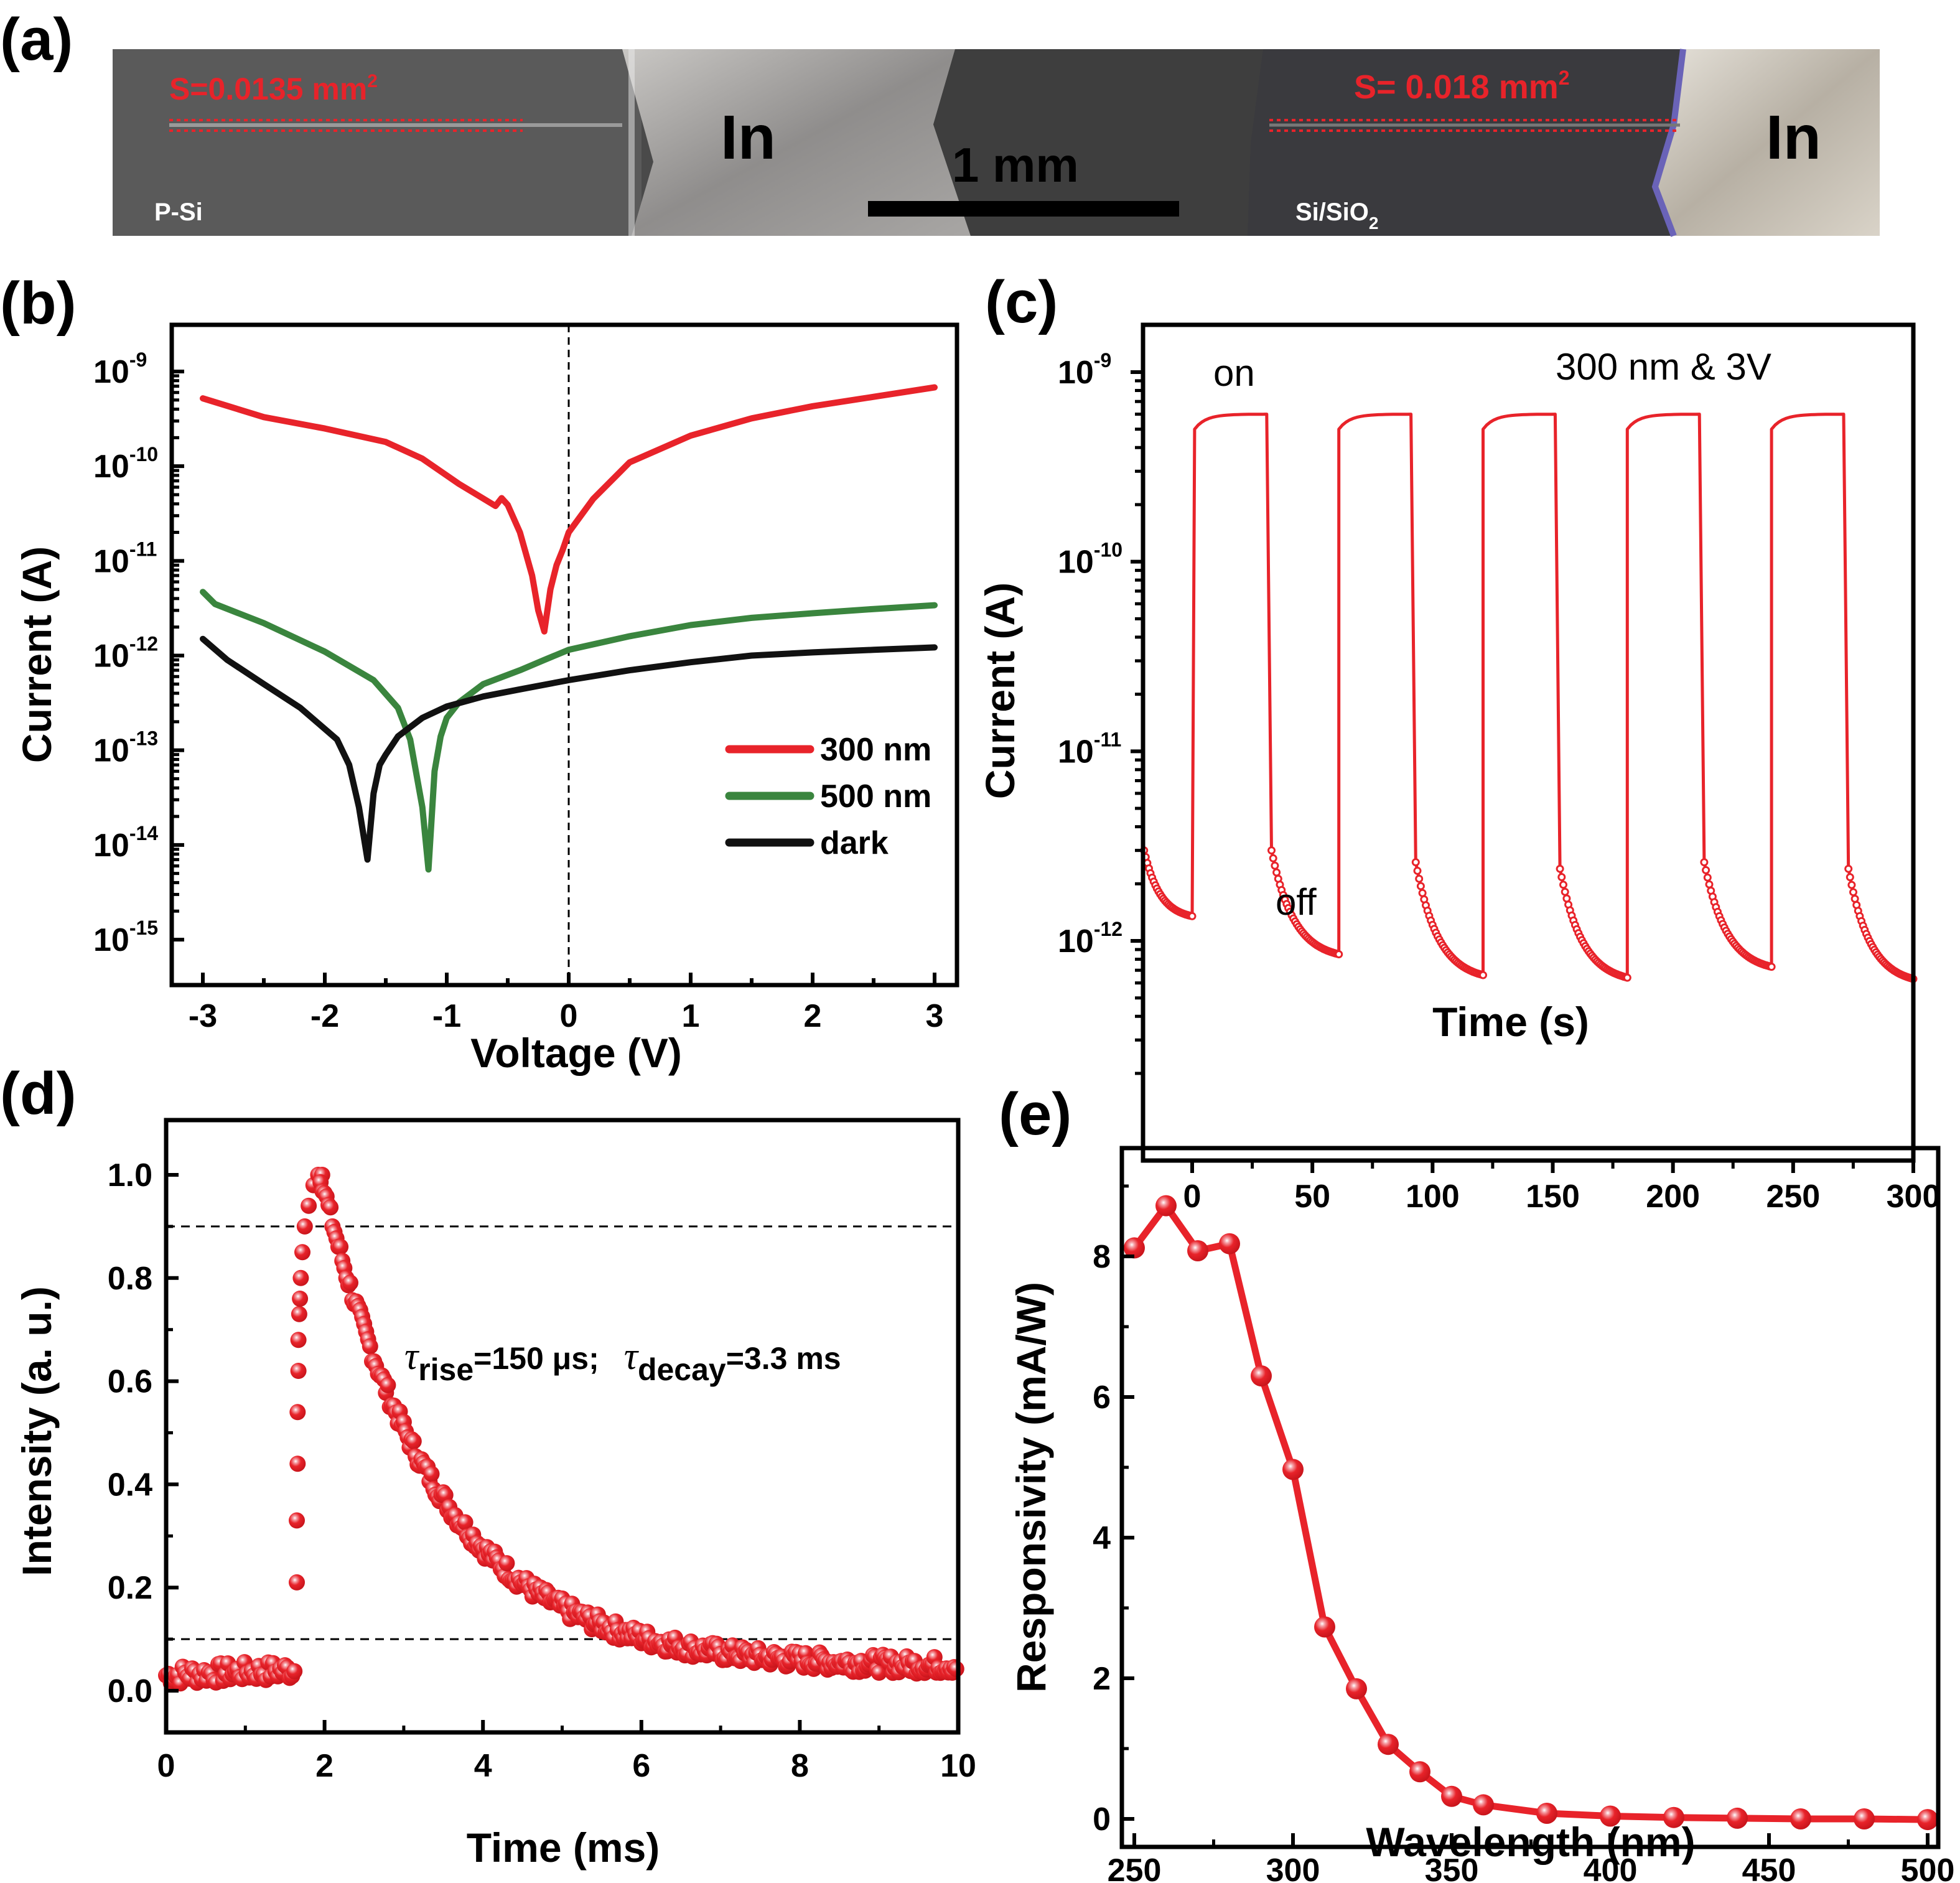 This screenshot has width=1960, height=1883. I want to click on indium-contact-left, so click(796, 142).